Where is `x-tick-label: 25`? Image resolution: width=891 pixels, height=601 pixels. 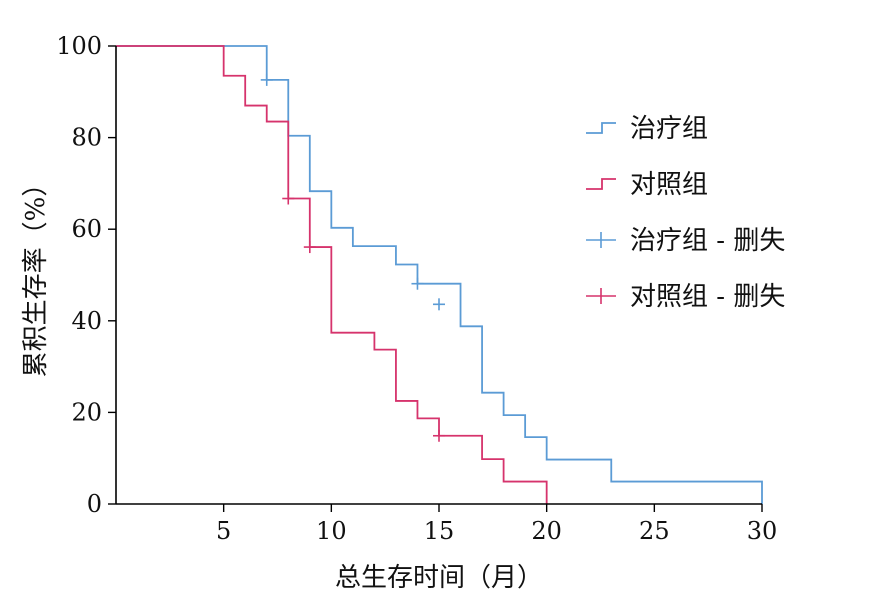 x-tick-label: 25 is located at coordinates (654, 531).